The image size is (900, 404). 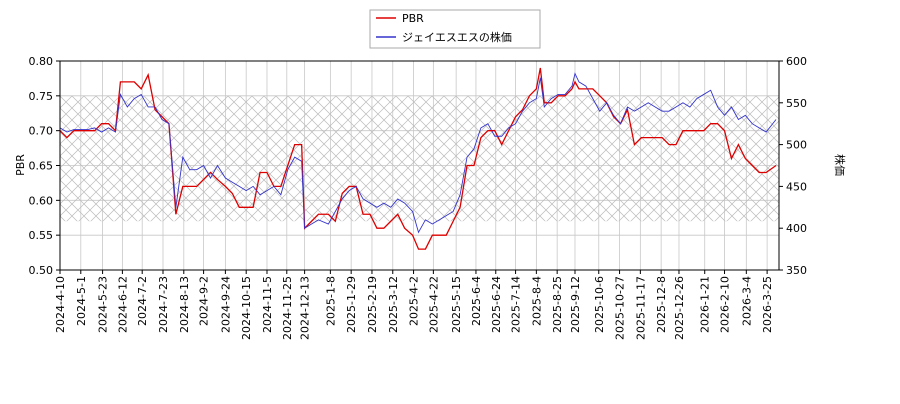 I want to click on y-tick-label: 0.55, so click(x=41, y=235).